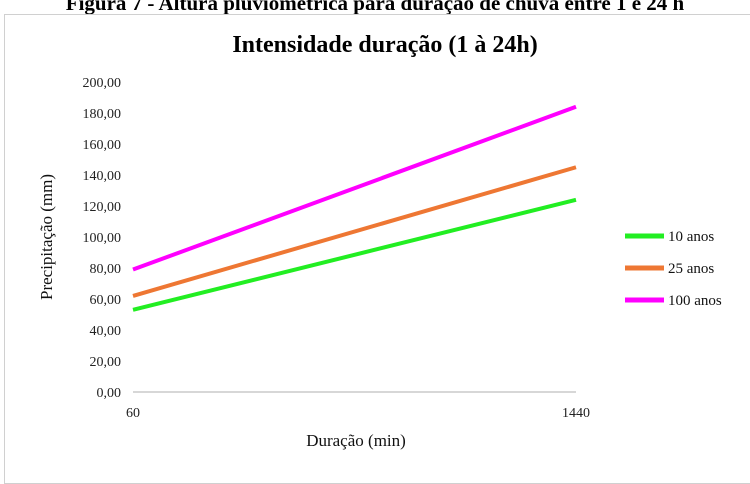 Image resolution: width=750 pixels, height=484 pixels. What do you see at coordinates (102, 114) in the screenshot?
I see `y-tick-label: 180,00` at bounding box center [102, 114].